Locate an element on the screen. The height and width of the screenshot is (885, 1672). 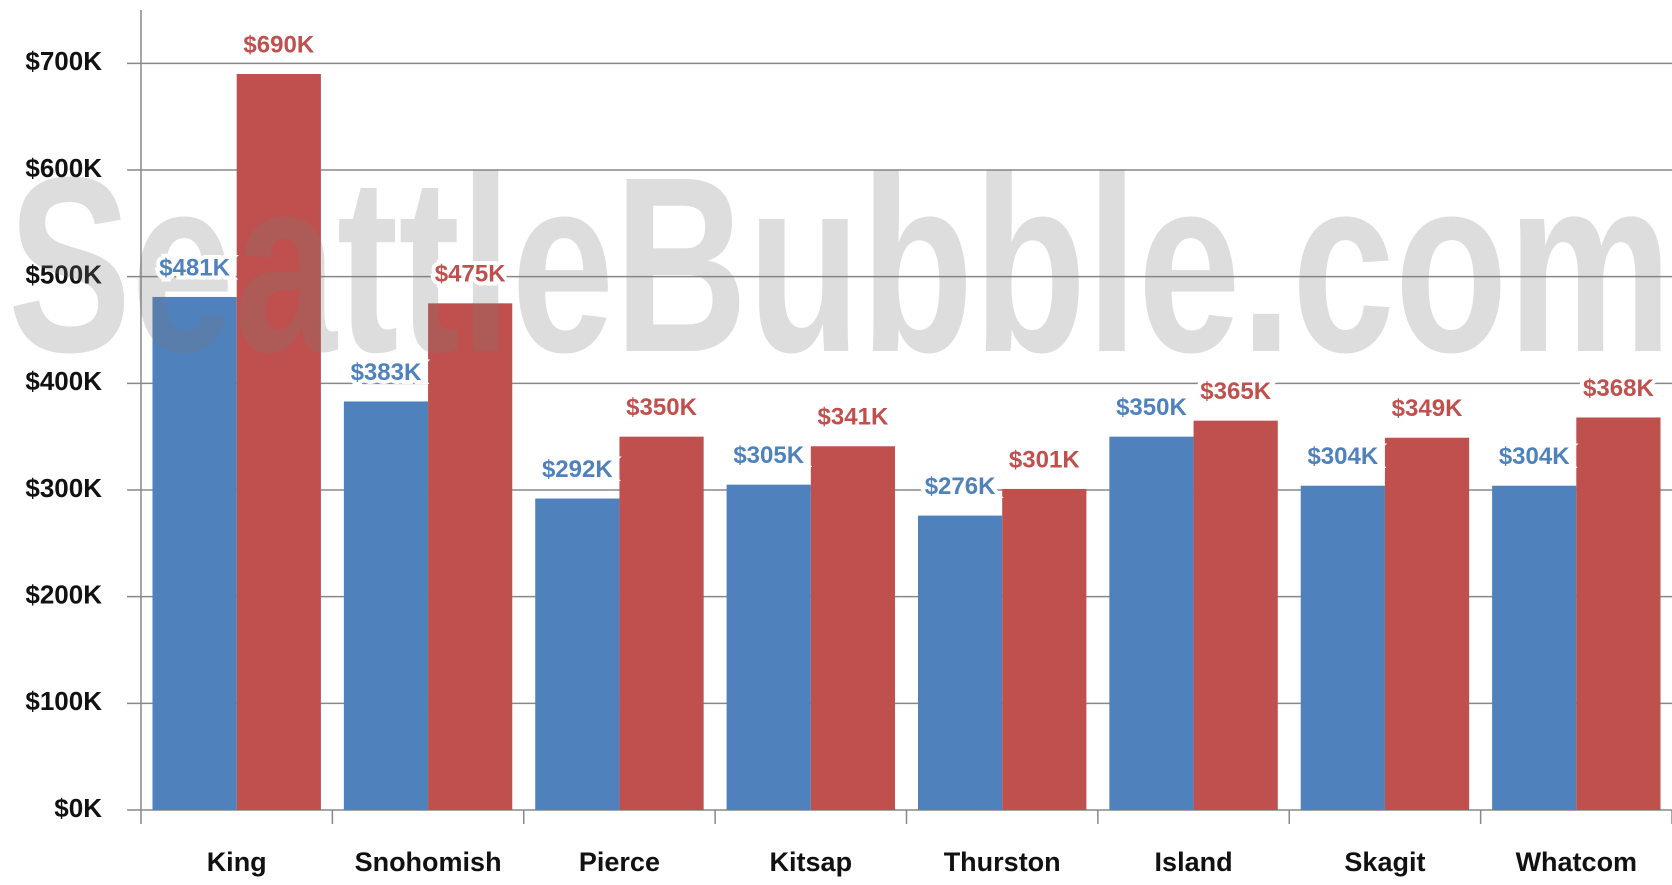
x-tick-label: Whatcom is located at coordinates (1577, 862).